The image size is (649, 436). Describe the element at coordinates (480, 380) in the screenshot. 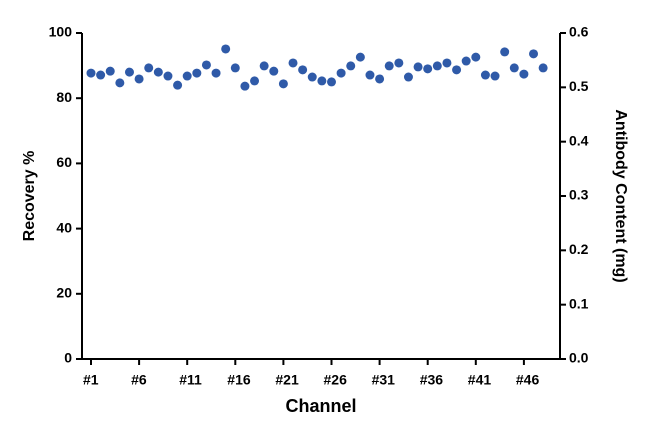

I see `x-tick-label: #41` at that location.